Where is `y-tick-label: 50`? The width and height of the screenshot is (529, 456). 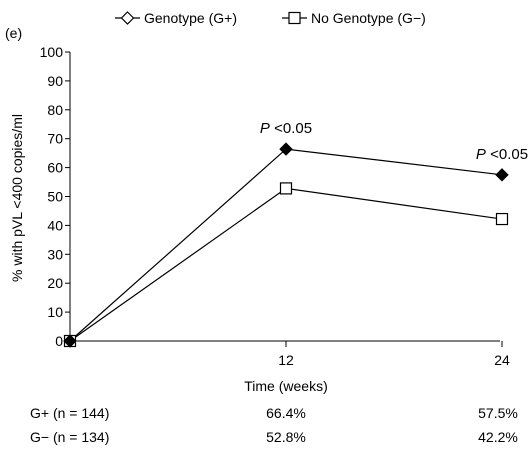
y-tick-label: 50 is located at coordinates (55, 197).